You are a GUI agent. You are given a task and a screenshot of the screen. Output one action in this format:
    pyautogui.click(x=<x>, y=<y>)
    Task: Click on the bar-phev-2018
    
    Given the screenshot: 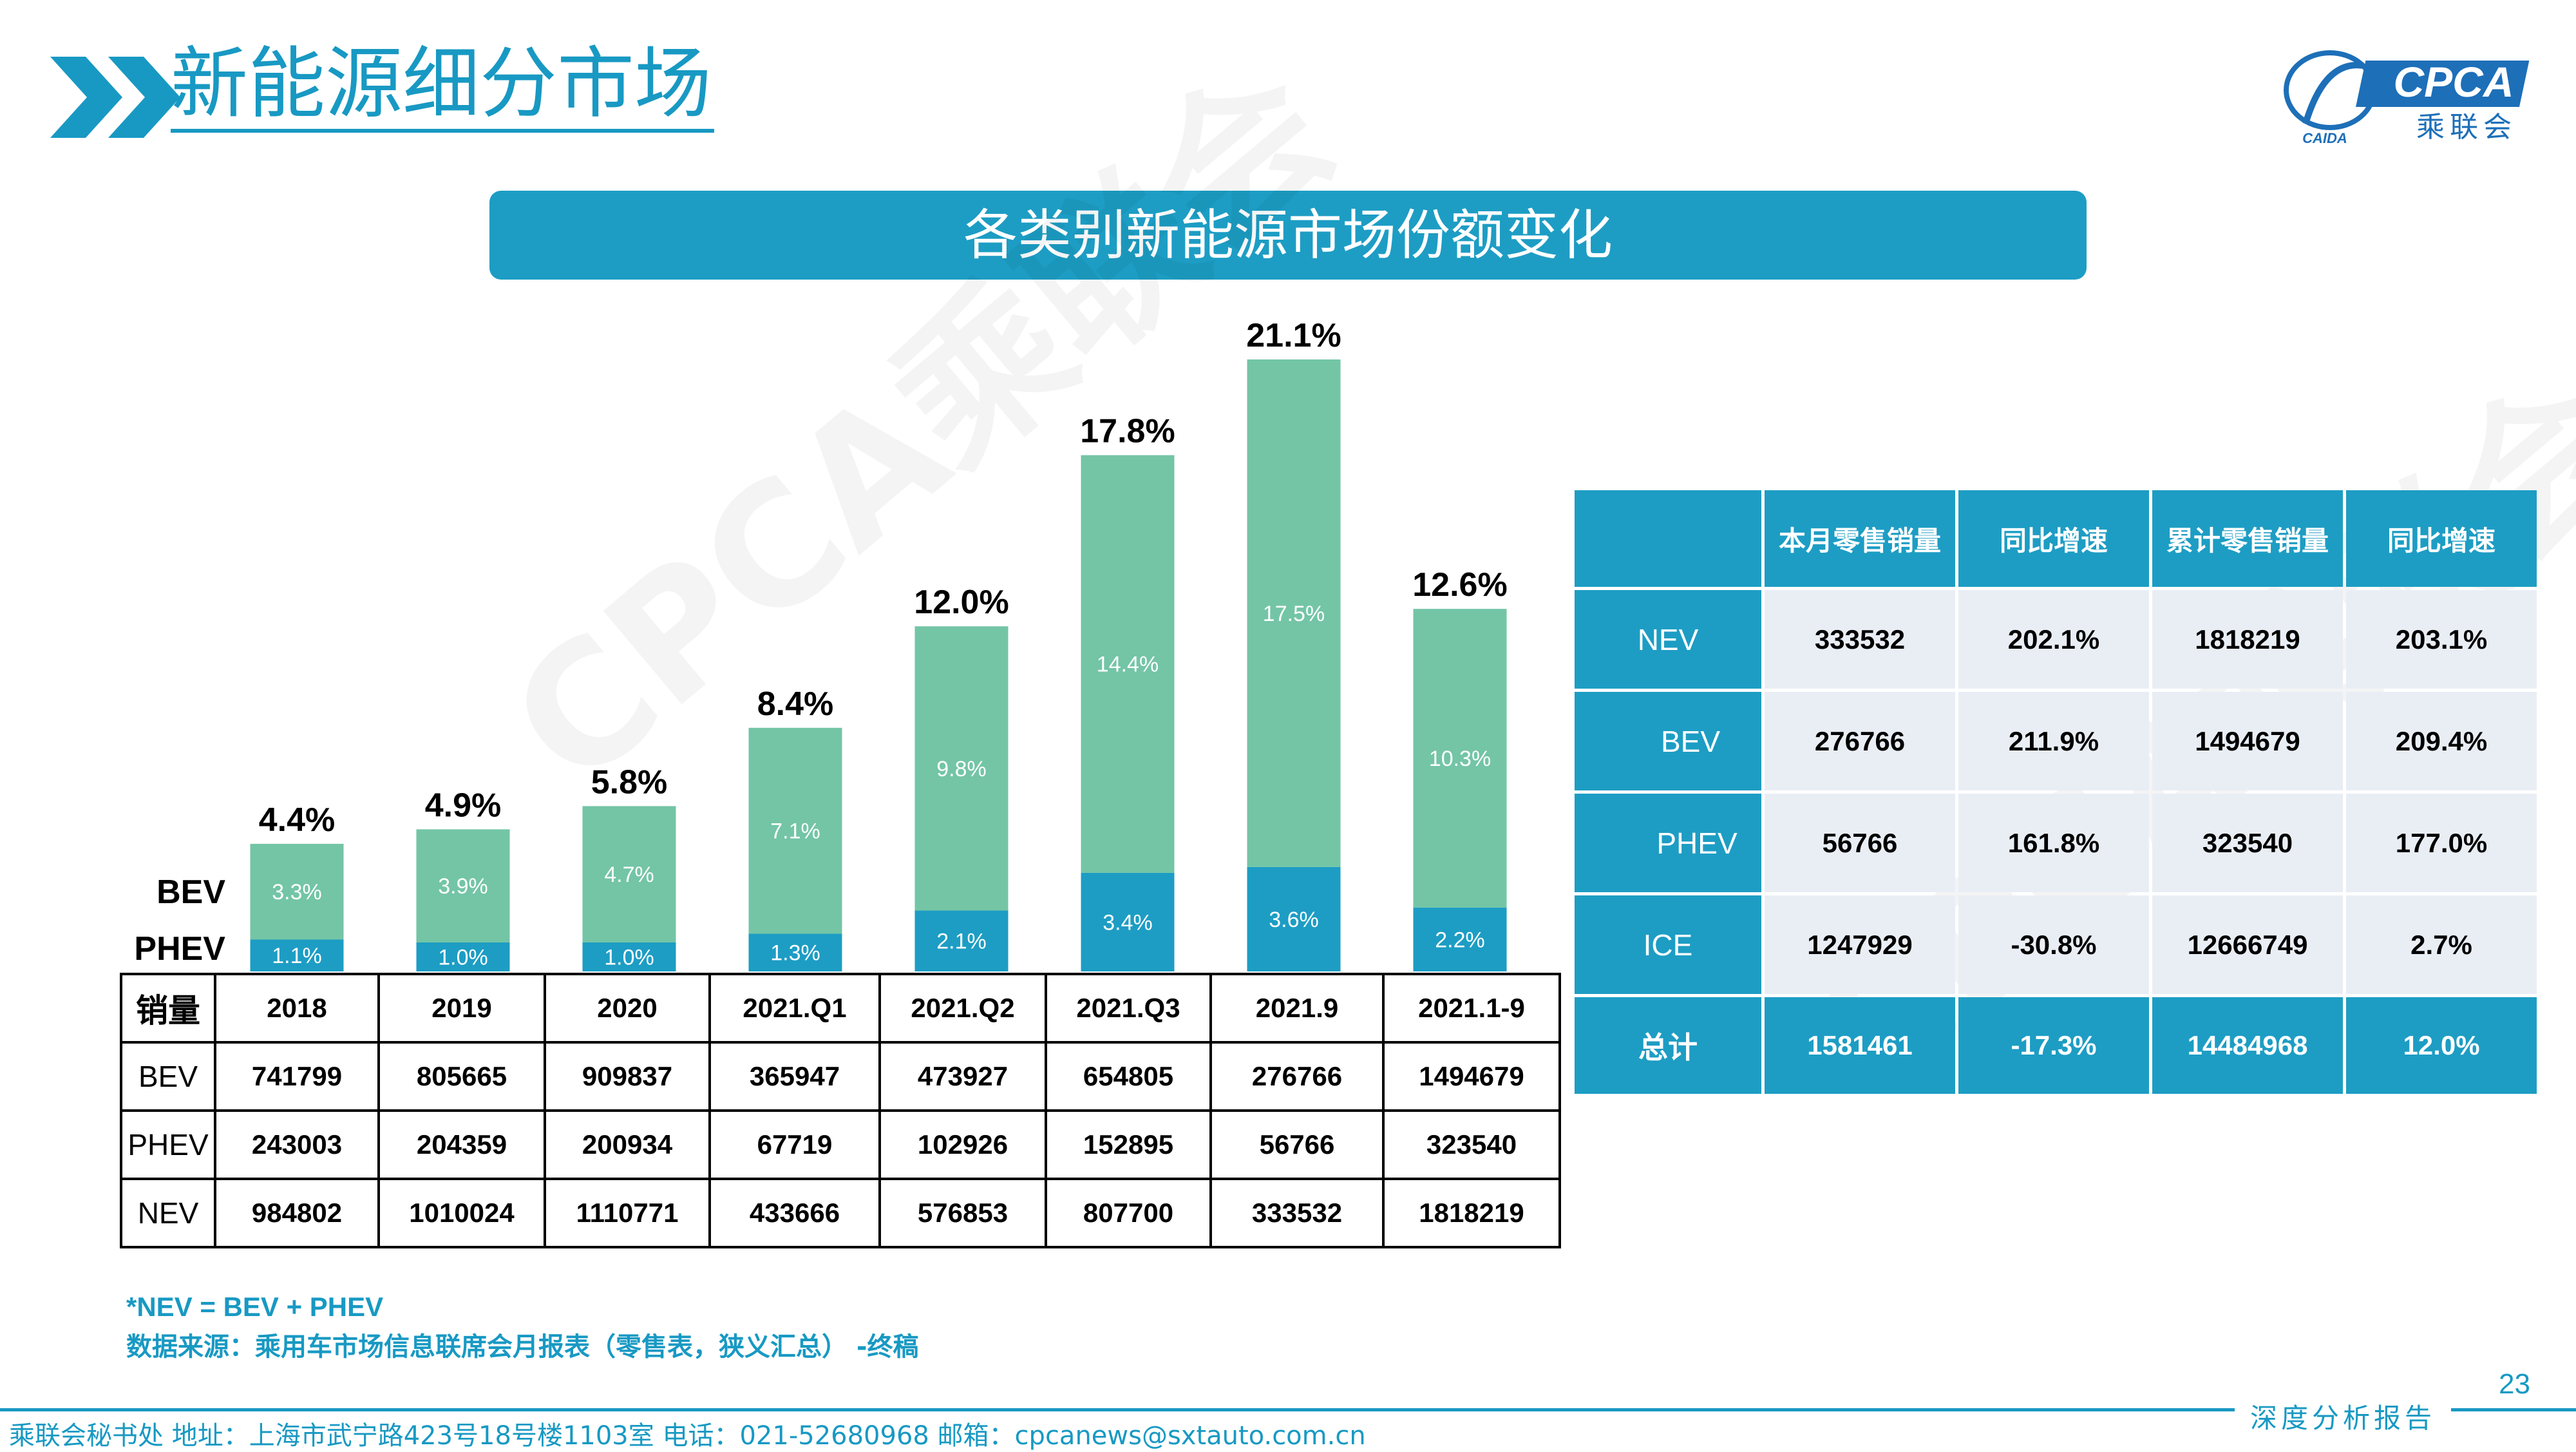 What is the action you would take?
    pyautogui.click(x=297, y=955)
    